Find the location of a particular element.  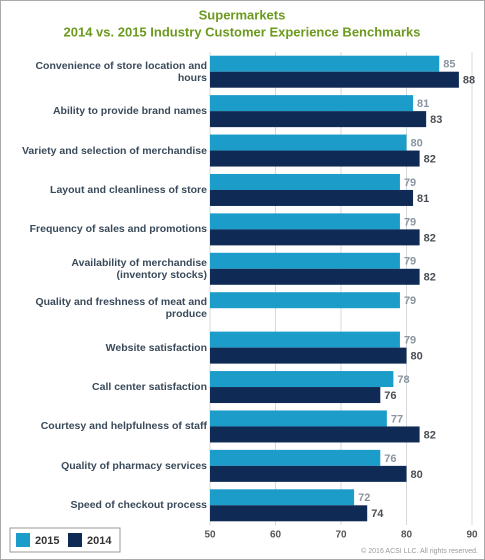

value-label: 88 is located at coordinates (469, 81).